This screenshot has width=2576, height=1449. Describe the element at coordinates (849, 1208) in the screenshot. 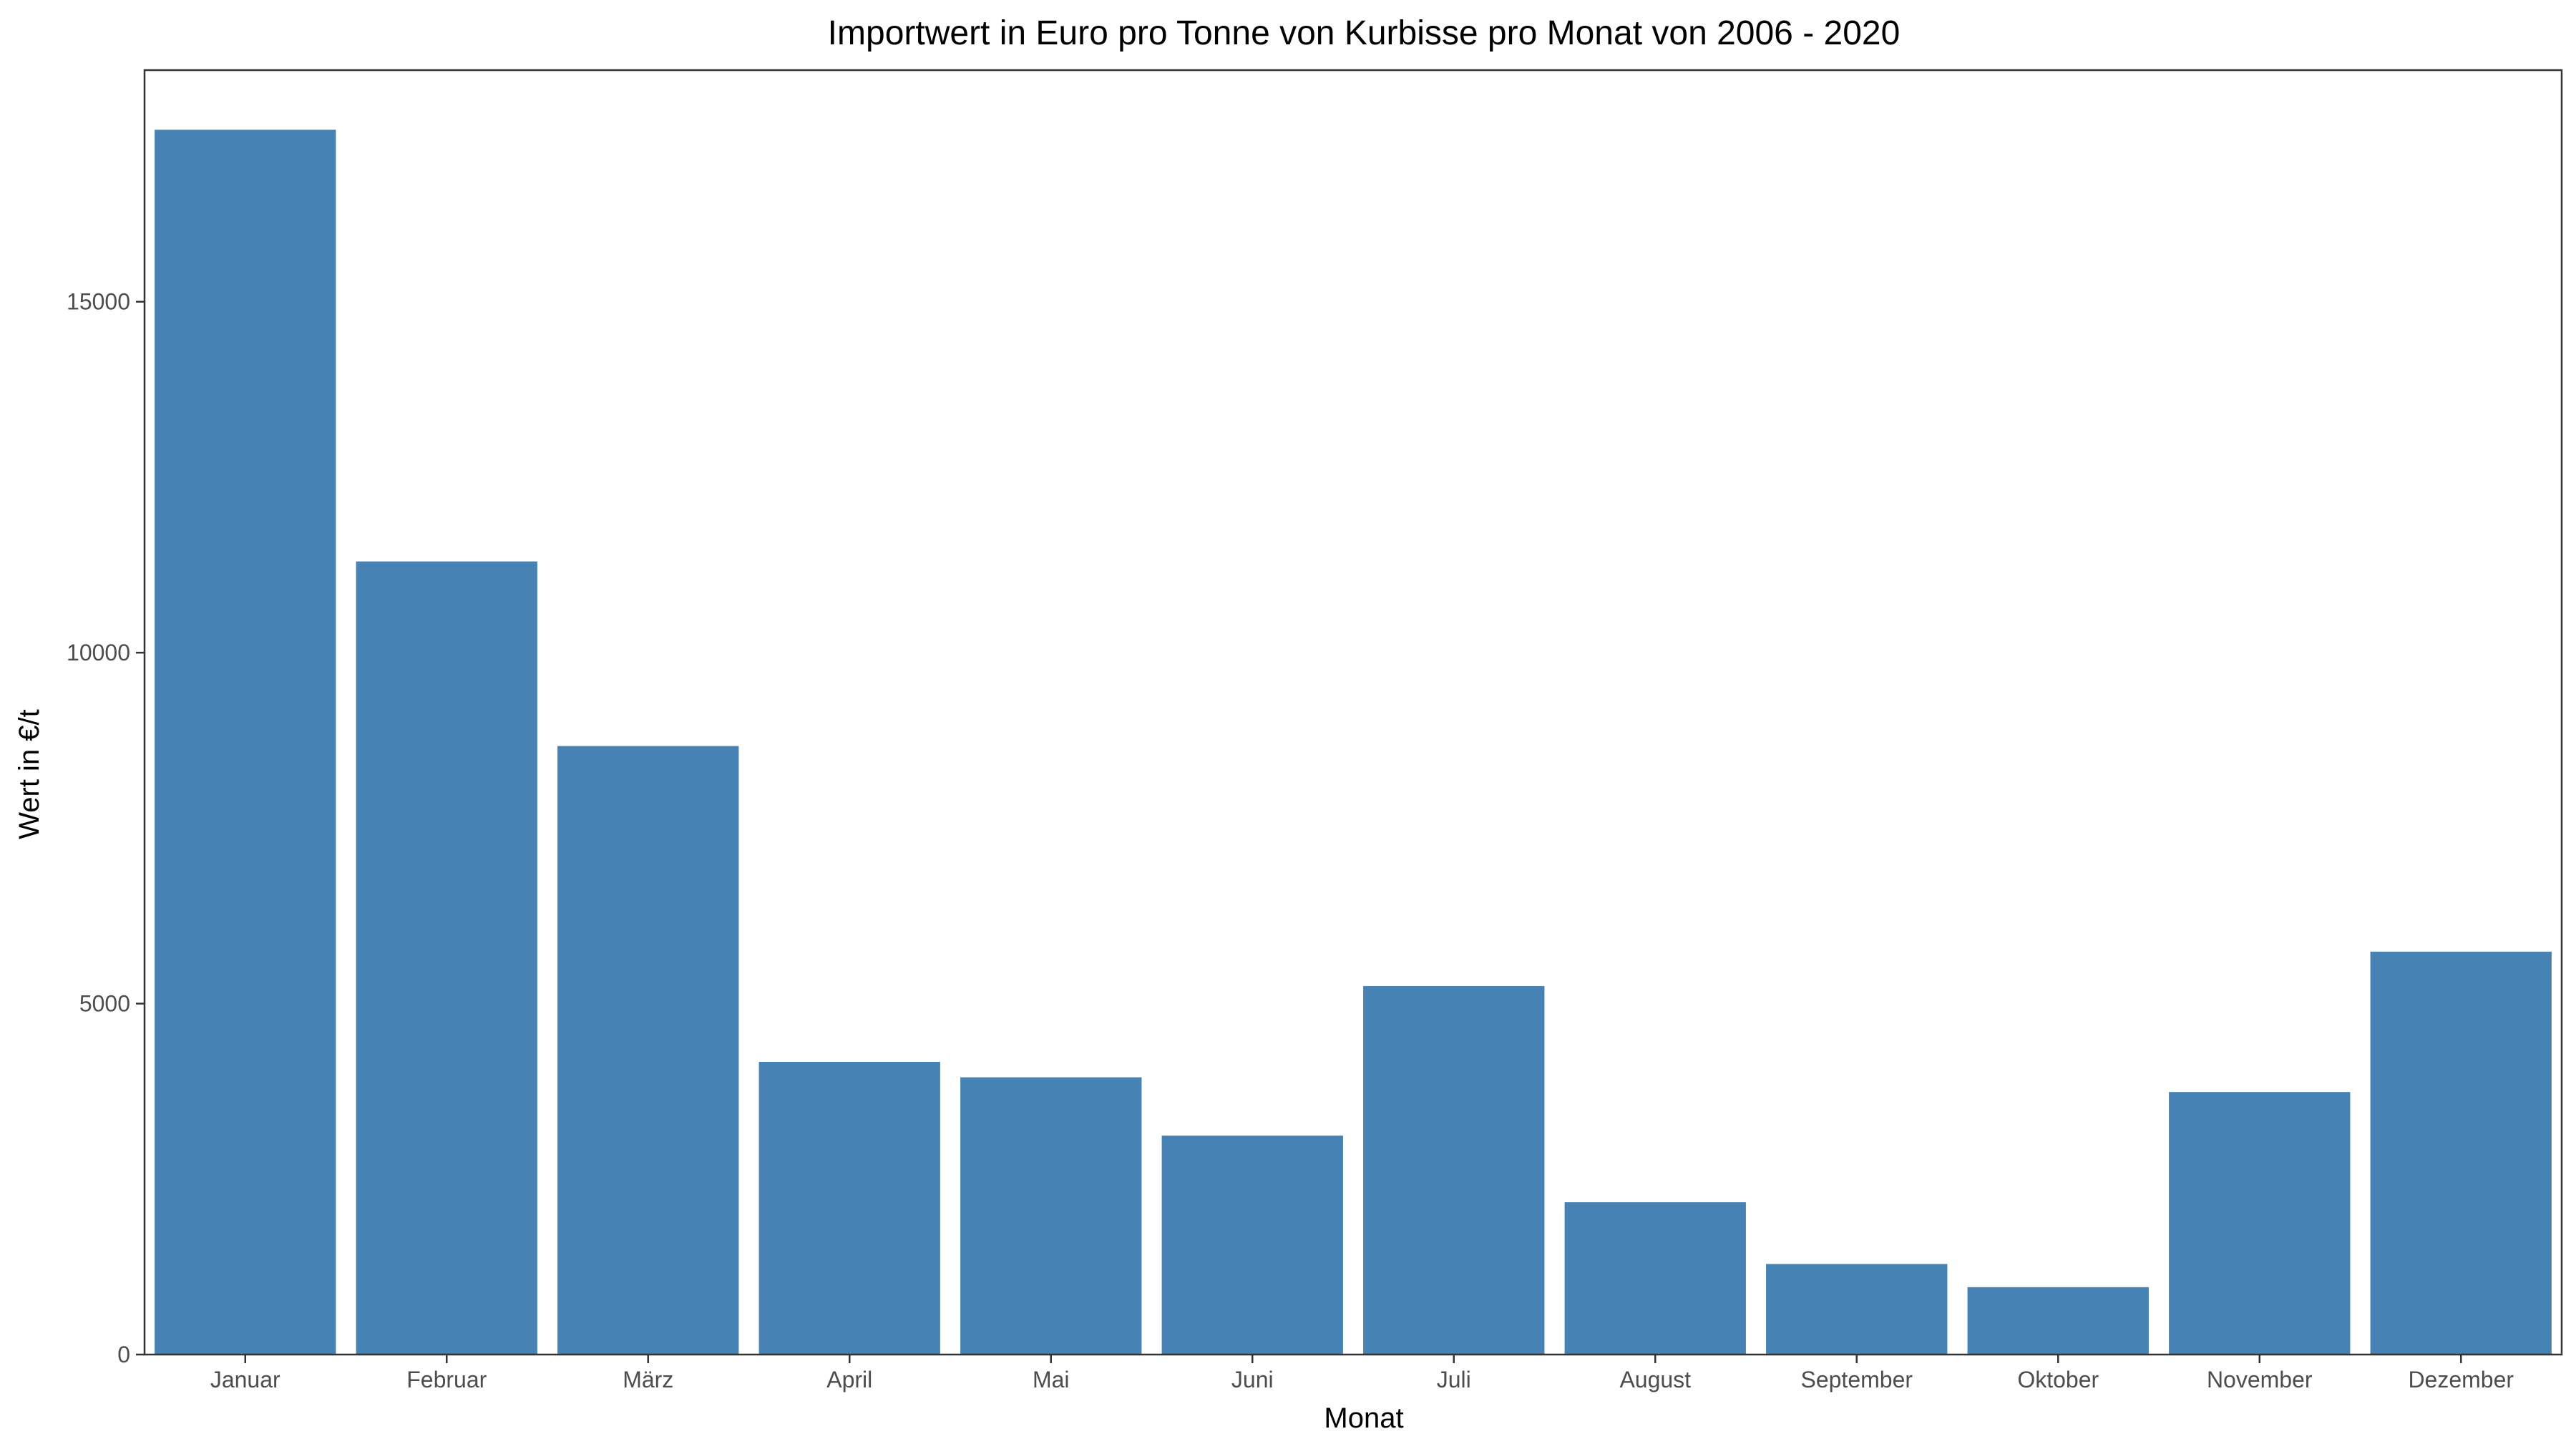

I see `bar-april` at that location.